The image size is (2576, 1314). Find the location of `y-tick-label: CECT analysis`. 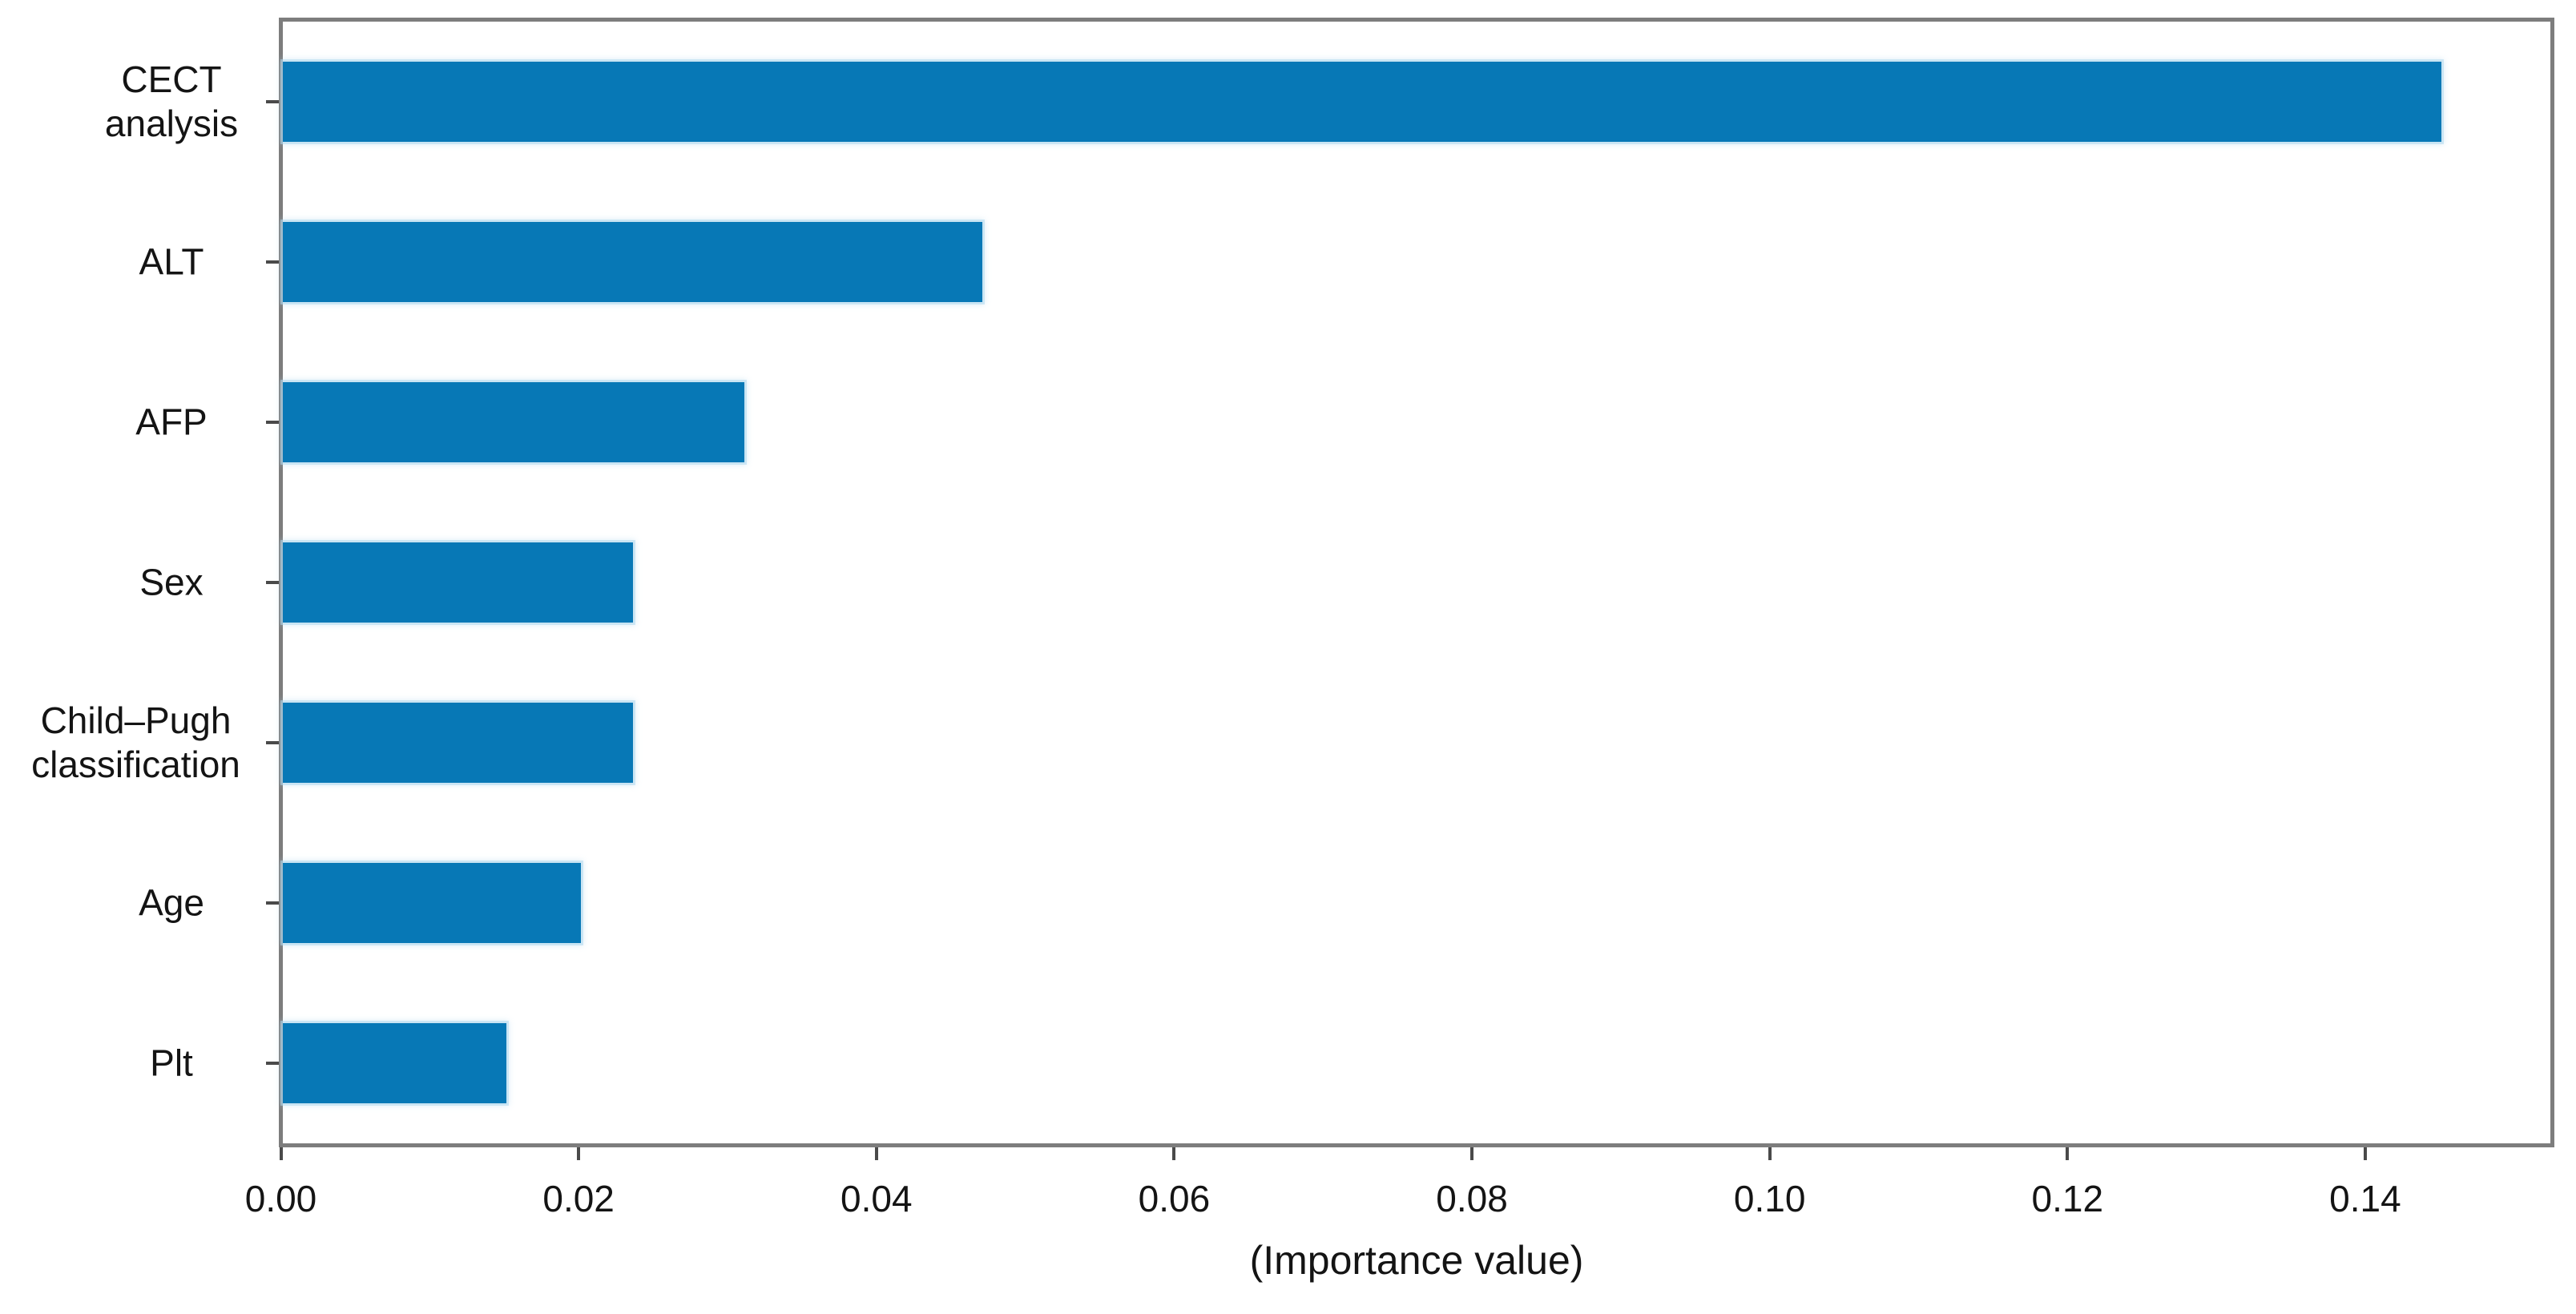

y-tick-label: CECT analysis is located at coordinates (171, 101).